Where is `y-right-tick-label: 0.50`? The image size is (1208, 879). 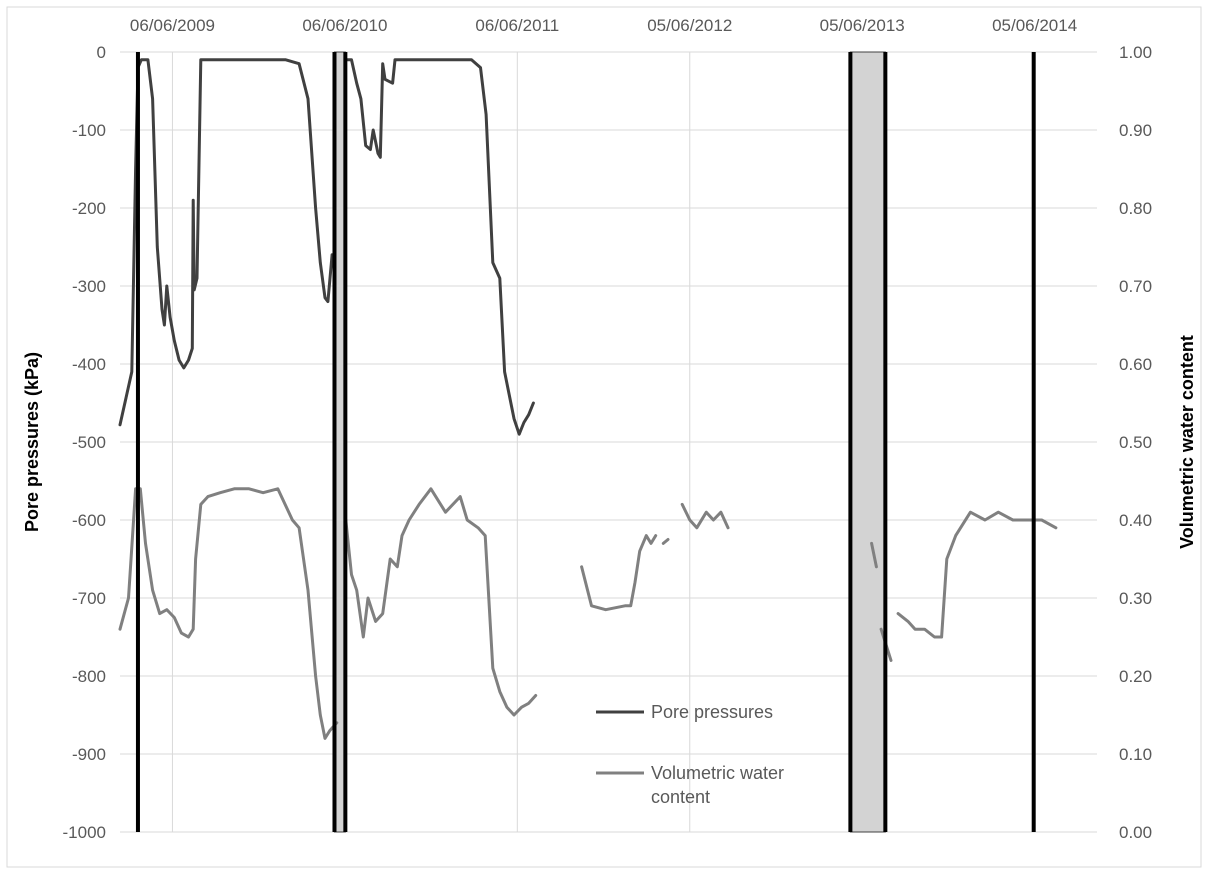
y-right-tick-label: 0.50 is located at coordinates (1135, 442).